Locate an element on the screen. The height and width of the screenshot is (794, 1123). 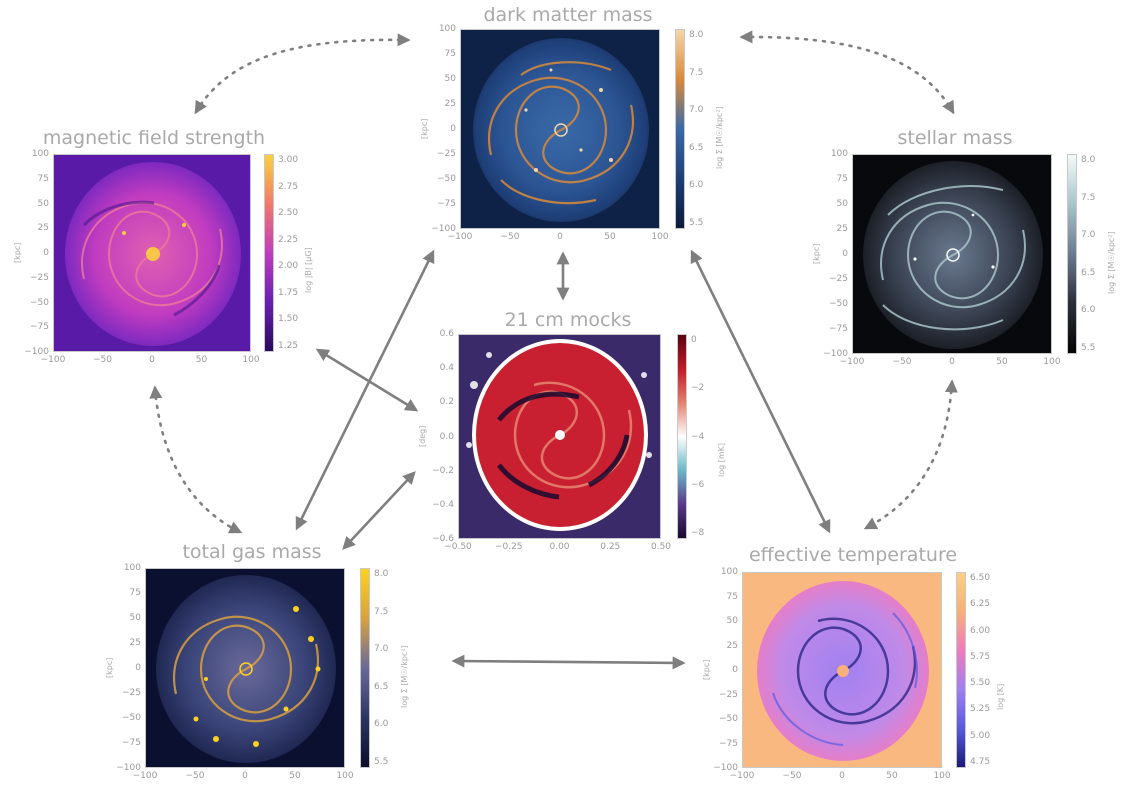
dm-ytick: −50 is located at coordinates (446, 179).